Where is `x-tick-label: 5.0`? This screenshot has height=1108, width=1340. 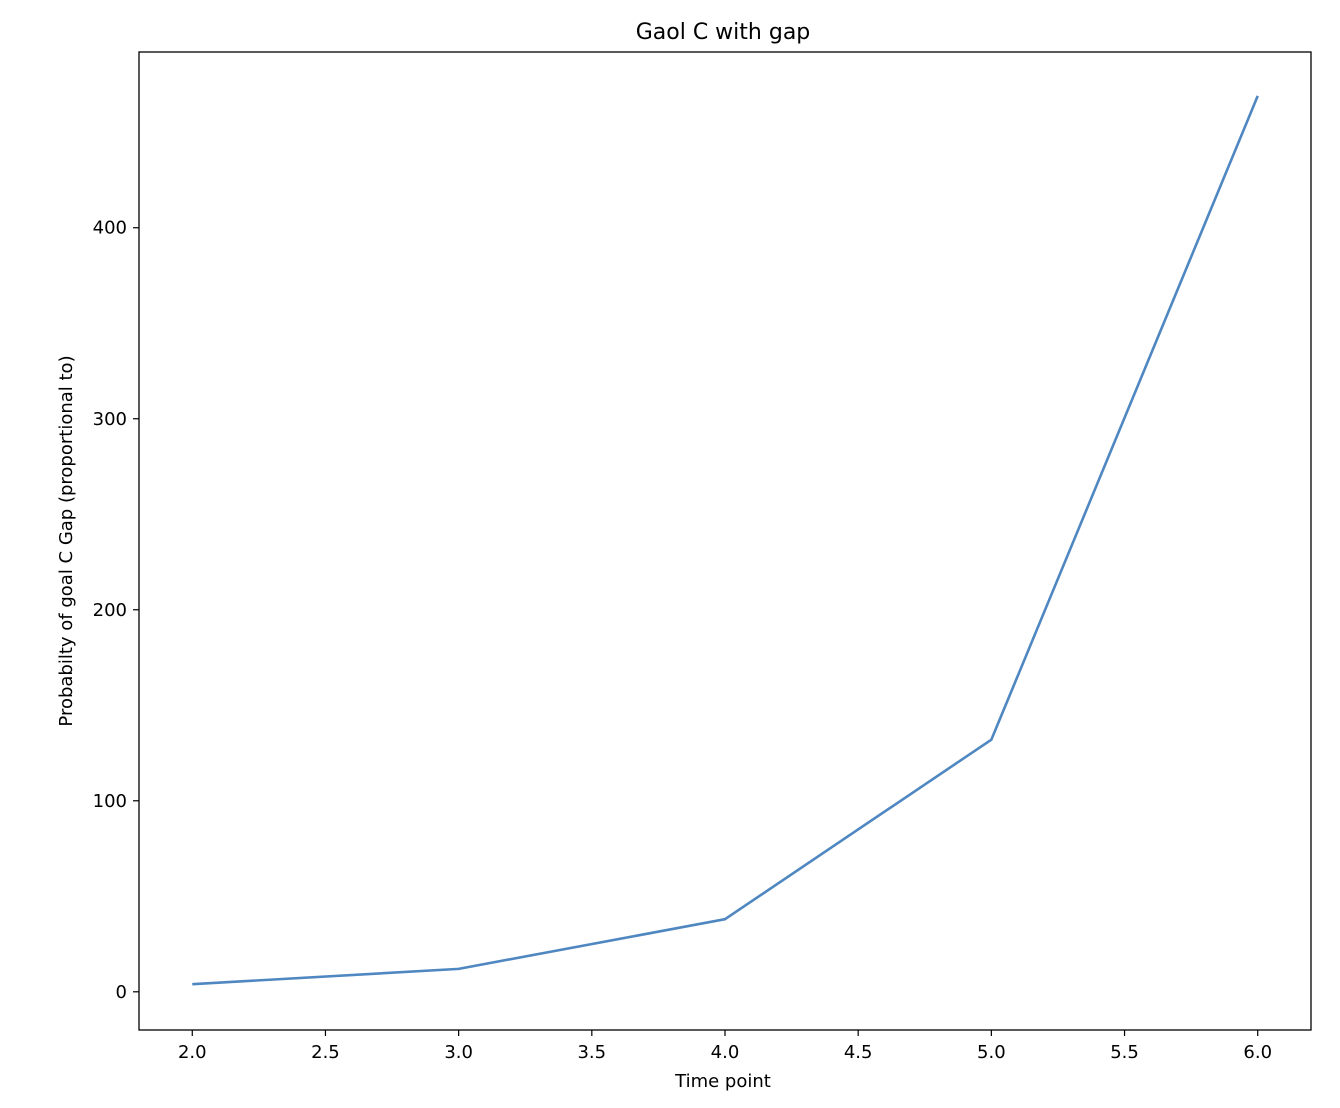 x-tick-label: 5.0 is located at coordinates (991, 1052).